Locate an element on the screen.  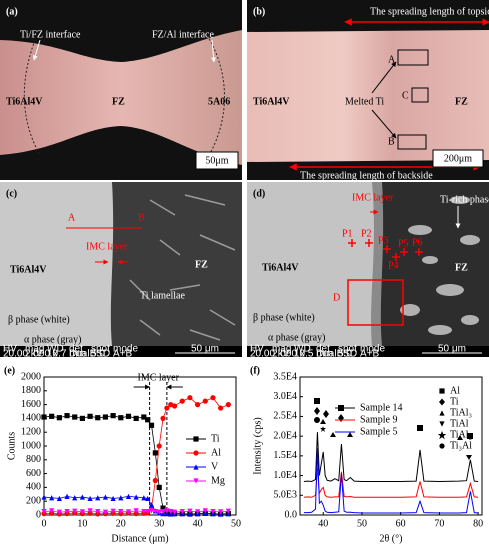
info-key: mag is located at coordinates (281, 349).